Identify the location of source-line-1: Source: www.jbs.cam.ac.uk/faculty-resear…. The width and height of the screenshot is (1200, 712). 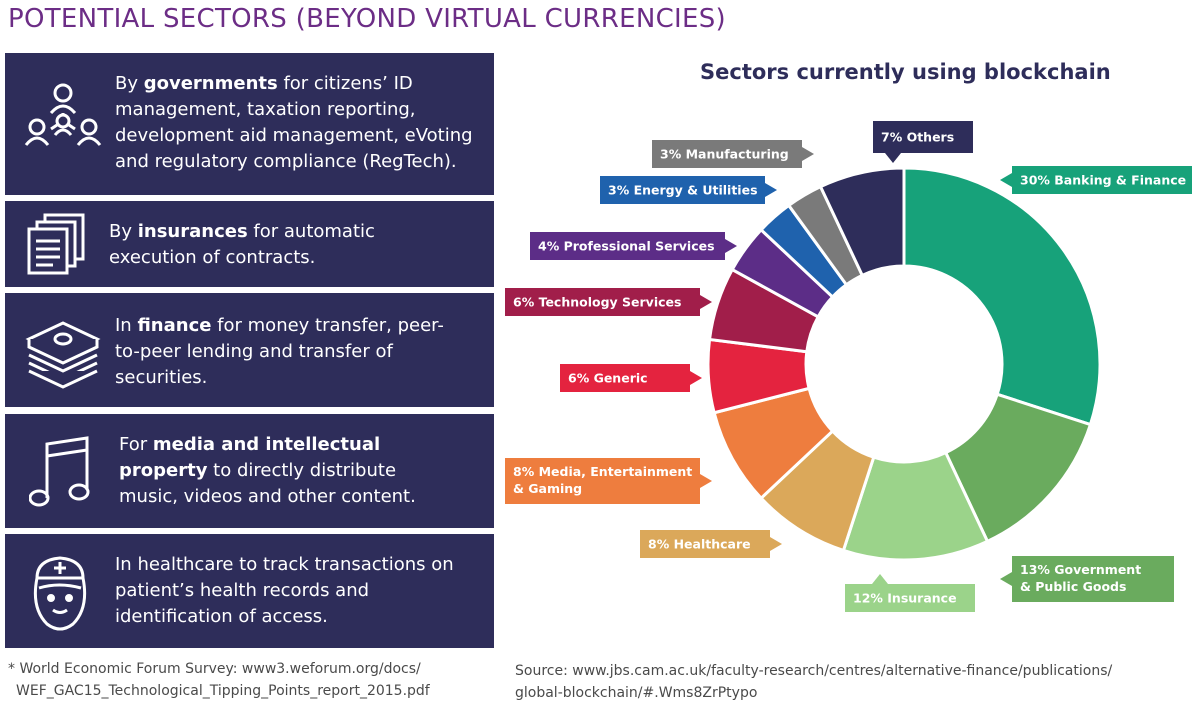
(814, 671).